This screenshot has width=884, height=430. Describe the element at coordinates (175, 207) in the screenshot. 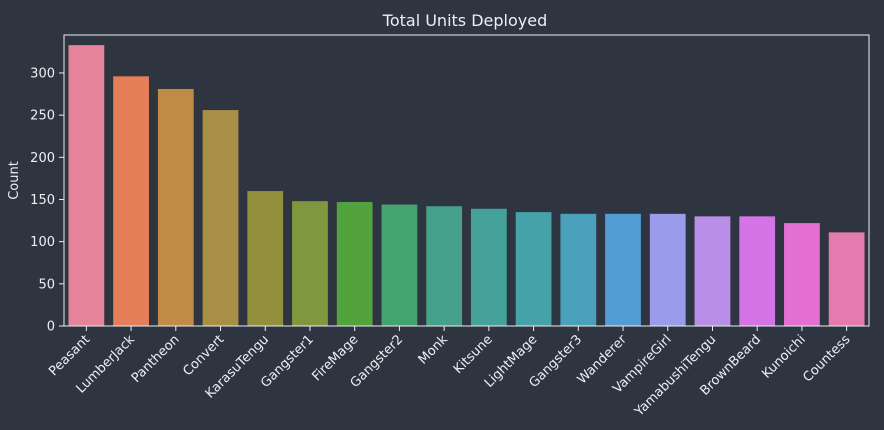

I see `bar-pantheon` at that location.